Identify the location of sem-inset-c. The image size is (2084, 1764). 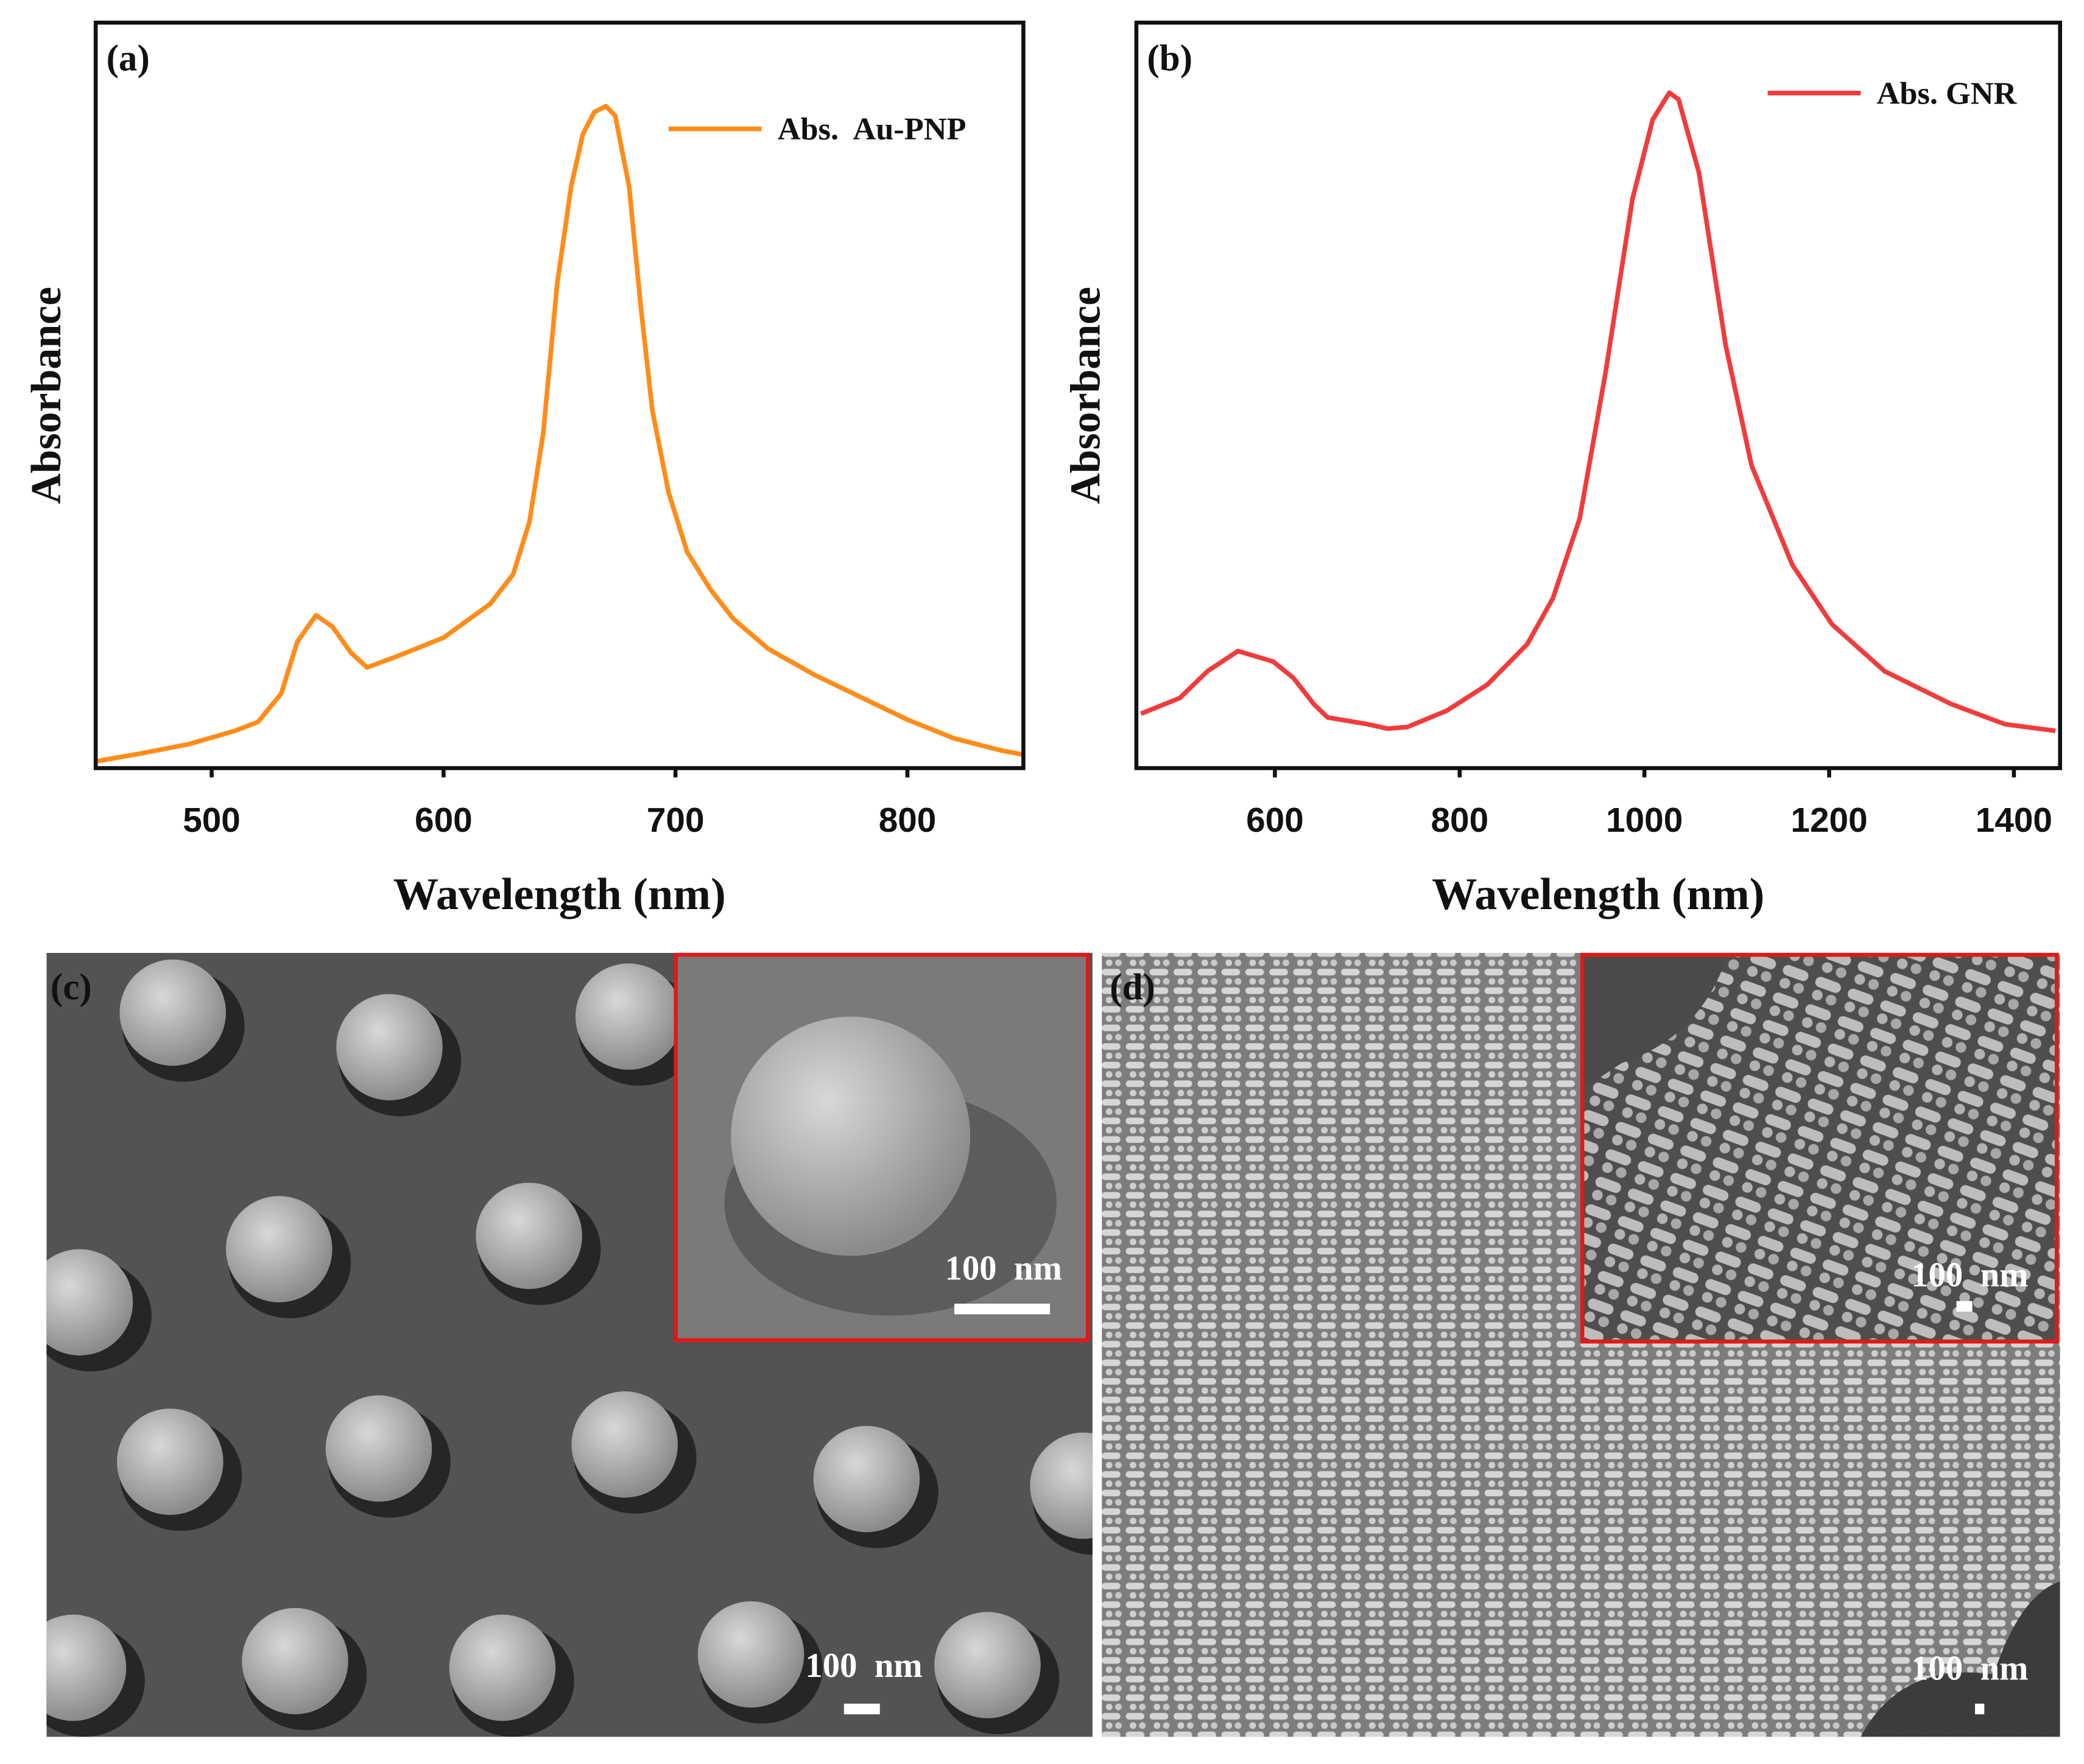
(882, 1147).